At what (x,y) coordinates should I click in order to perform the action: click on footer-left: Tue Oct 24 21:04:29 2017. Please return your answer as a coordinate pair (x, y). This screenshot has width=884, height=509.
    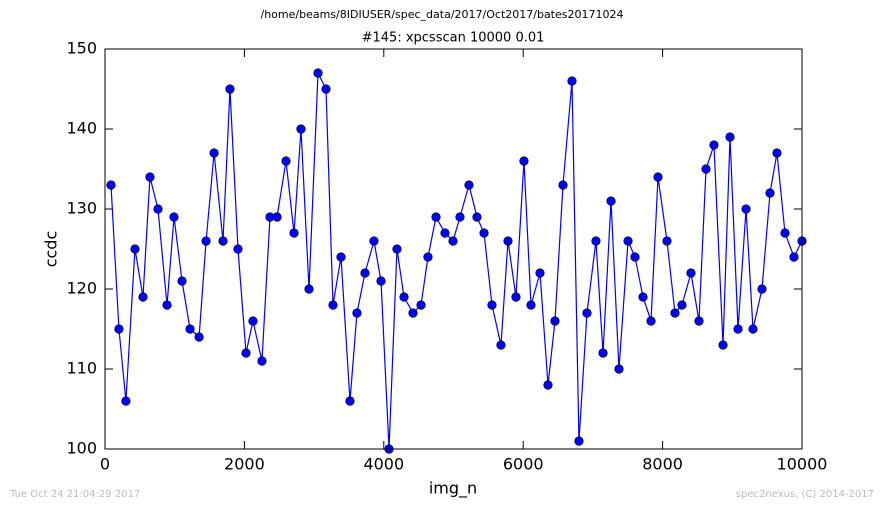
    Looking at the image, I should click on (74, 494).